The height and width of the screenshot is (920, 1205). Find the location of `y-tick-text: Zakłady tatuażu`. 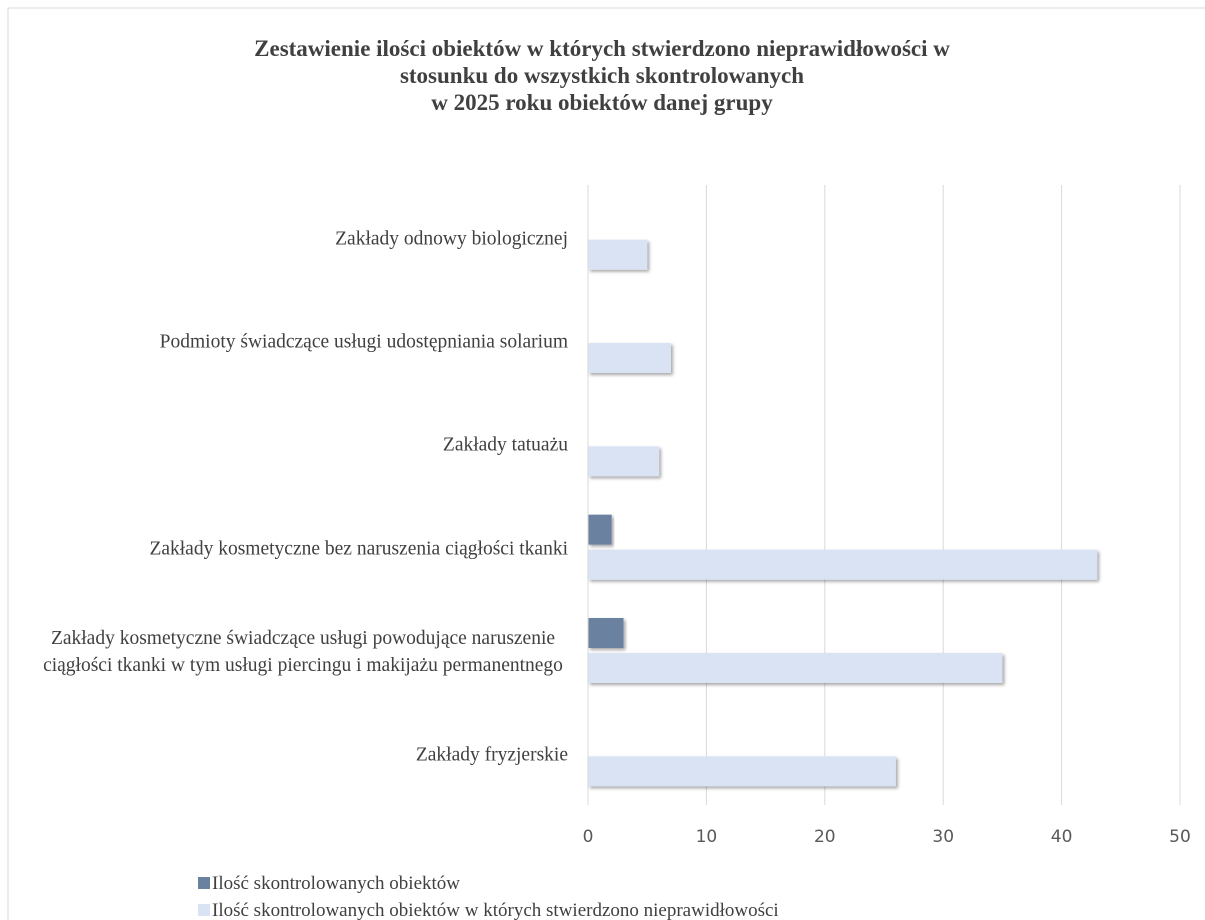

y-tick-text: Zakłady tatuażu is located at coordinates (505, 445).